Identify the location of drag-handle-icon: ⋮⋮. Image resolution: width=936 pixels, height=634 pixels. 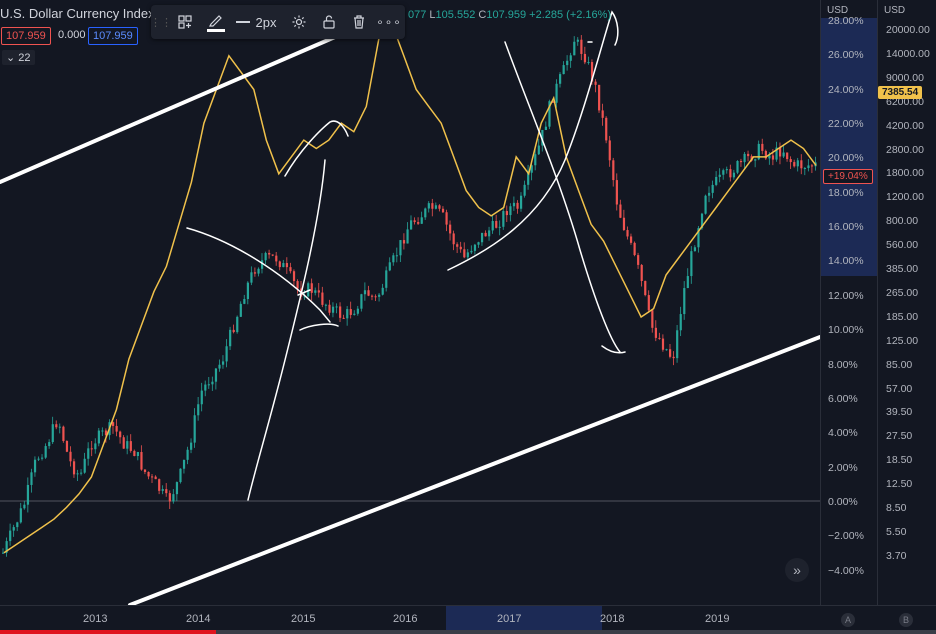
(161, 22).